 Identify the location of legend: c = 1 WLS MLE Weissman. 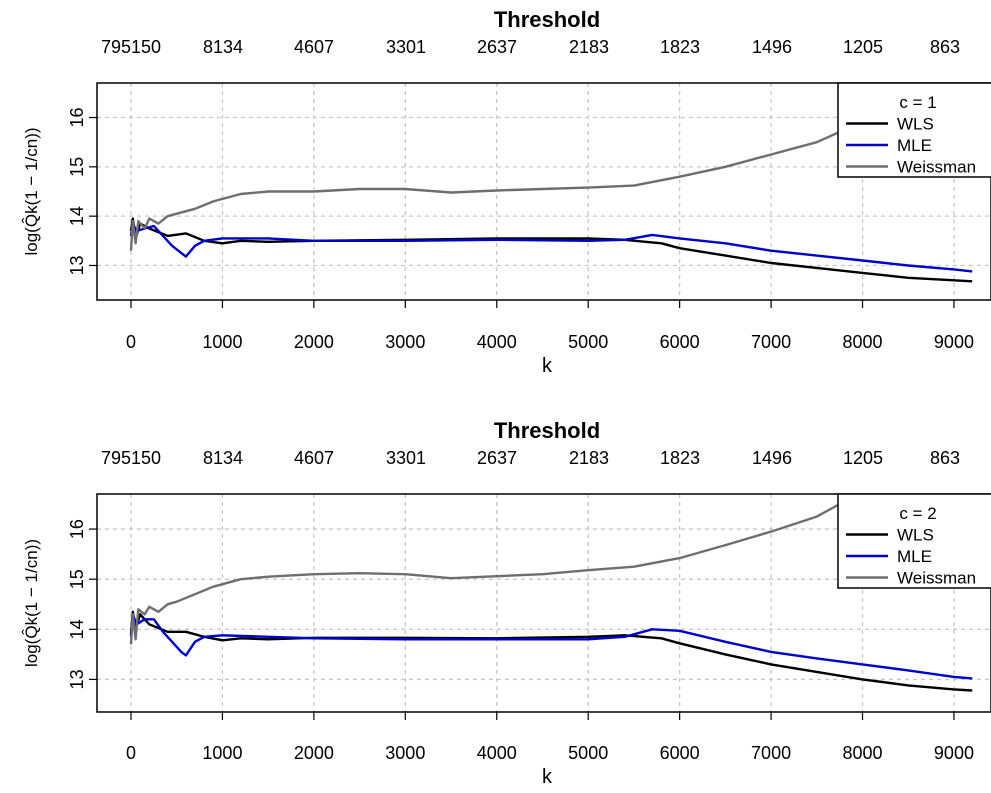
(914, 130).